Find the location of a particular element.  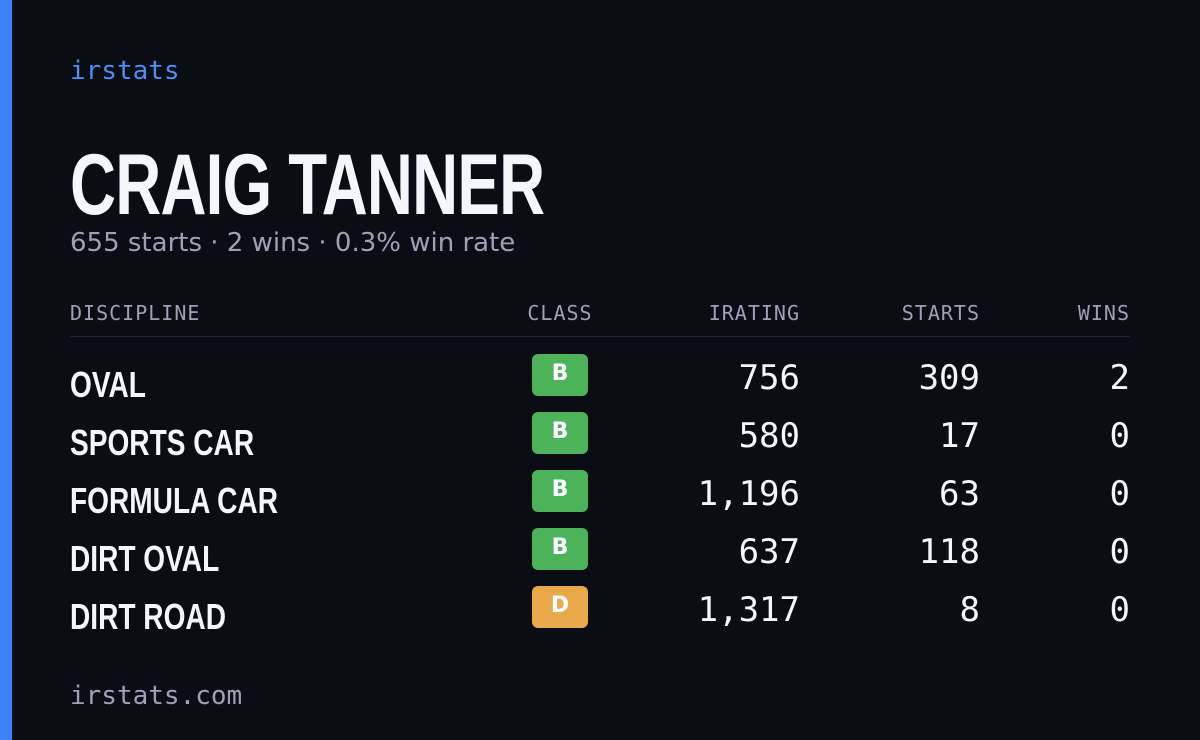

discipline: OVAL is located at coordinates (108, 384).